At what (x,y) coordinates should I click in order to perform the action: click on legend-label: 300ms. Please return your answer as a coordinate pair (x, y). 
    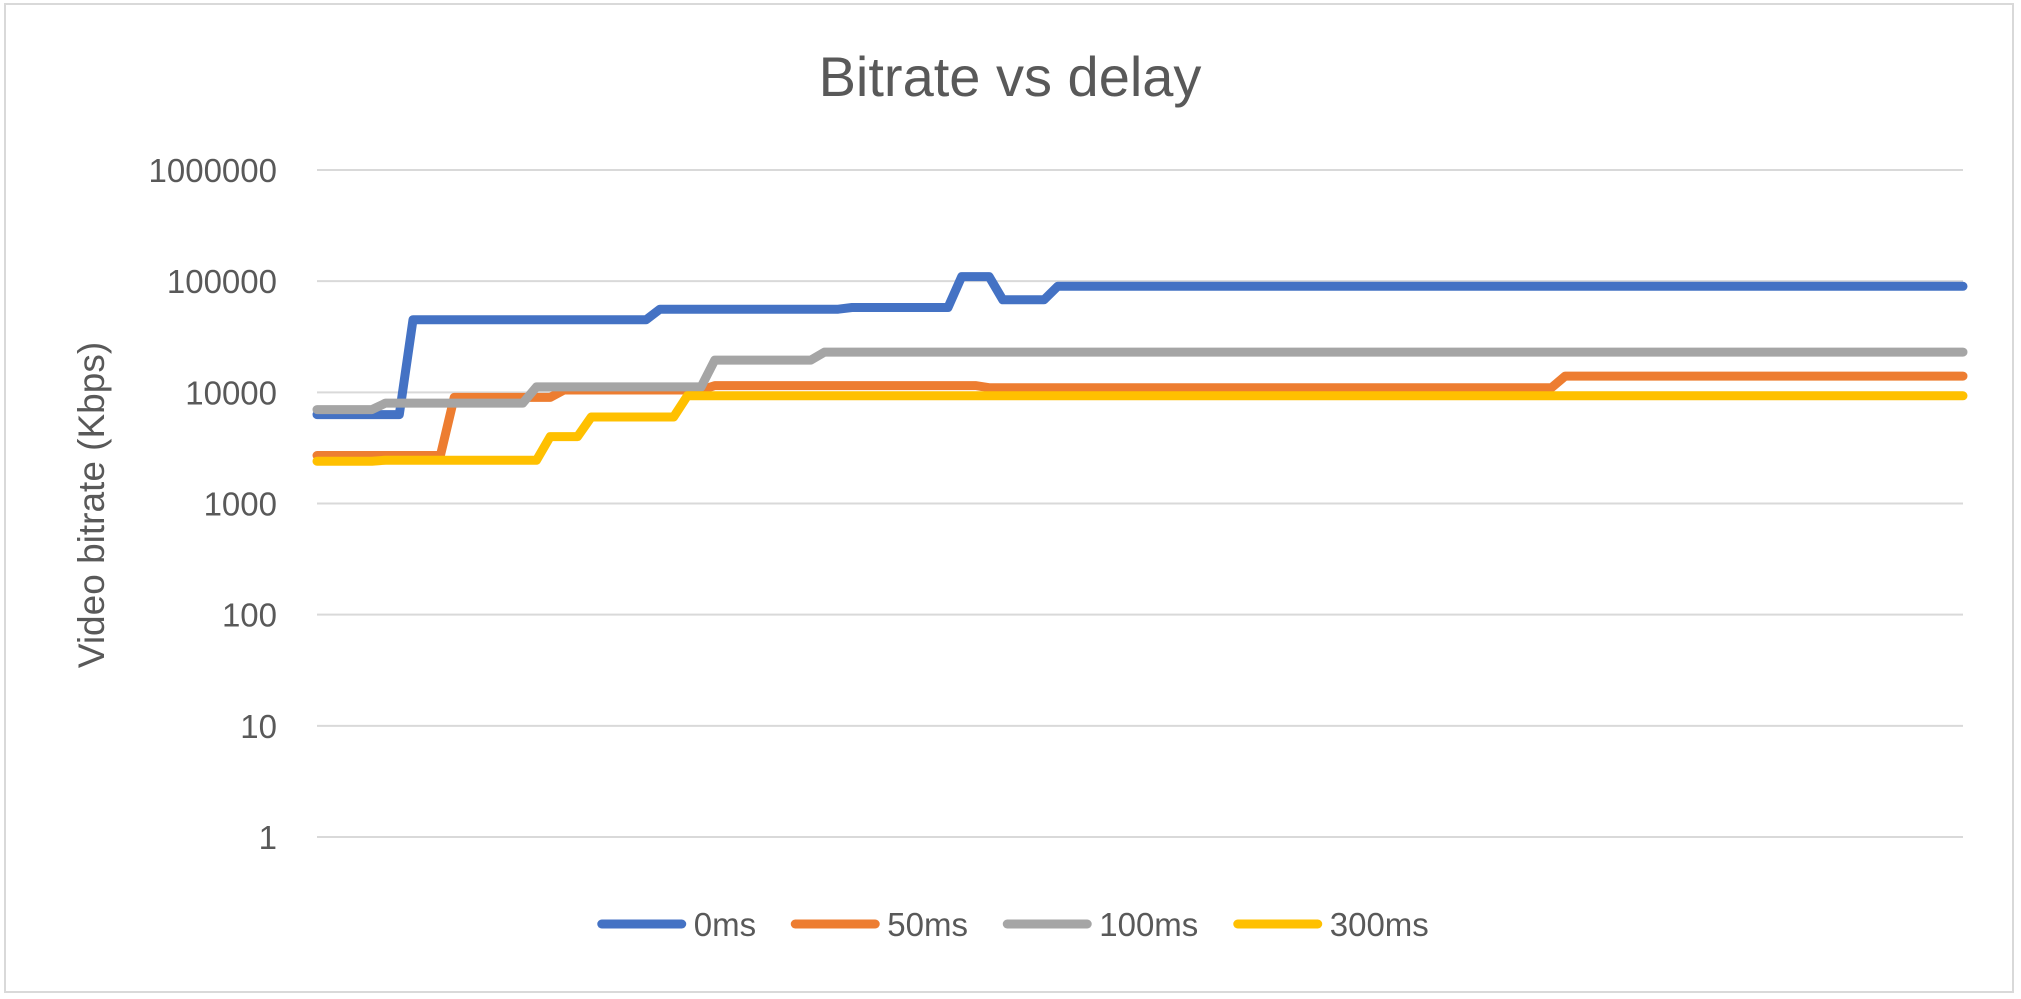
    Looking at the image, I should click on (1379, 924).